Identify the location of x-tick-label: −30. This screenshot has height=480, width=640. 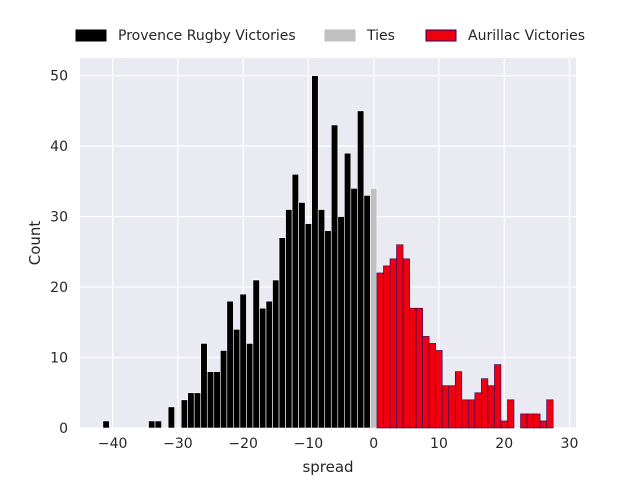
(178, 444).